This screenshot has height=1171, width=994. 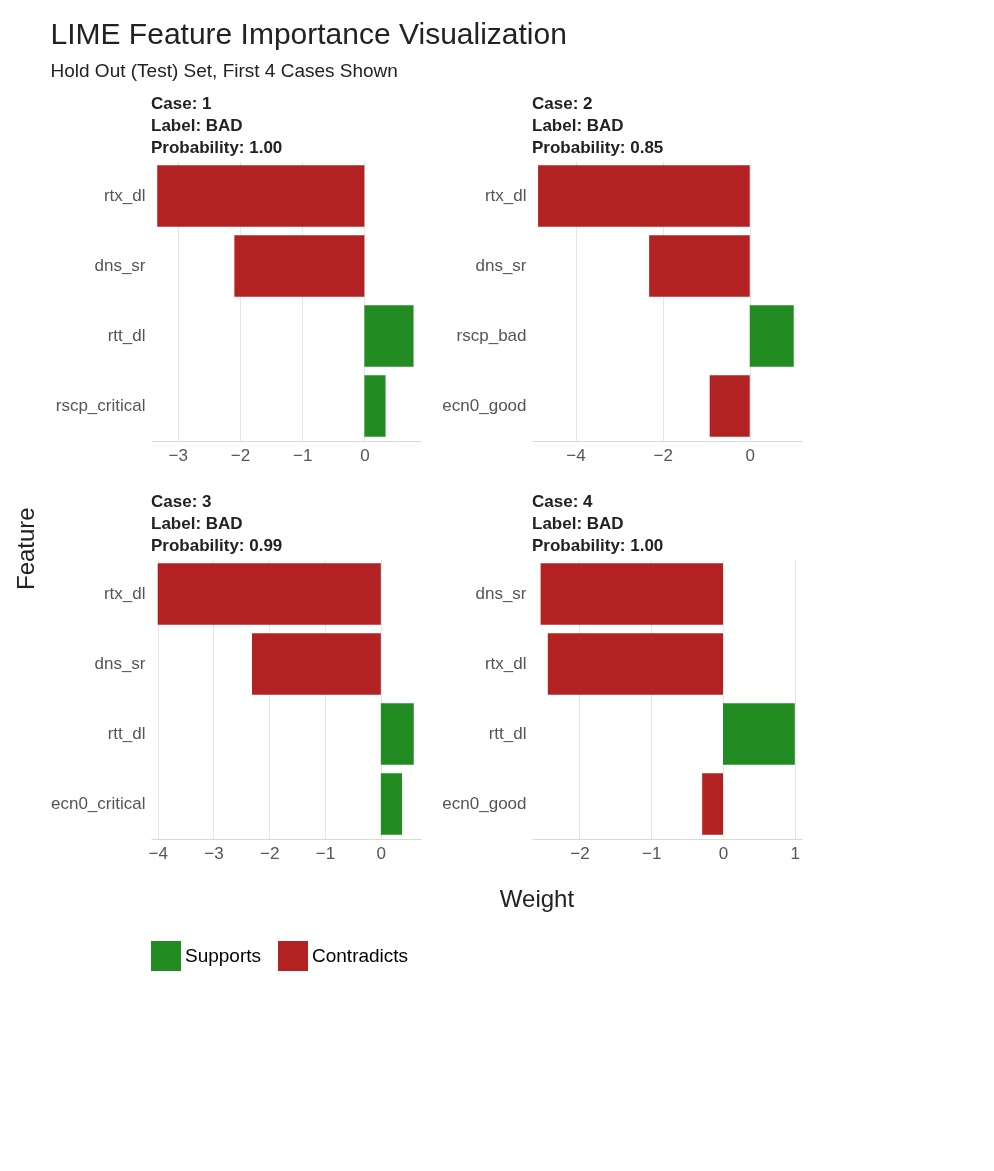 What do you see at coordinates (795, 853) in the screenshot?
I see `x-tick-label: 1` at bounding box center [795, 853].